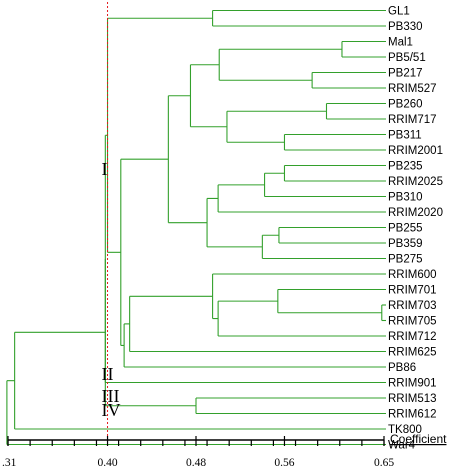 This screenshot has width=474, height=474. Describe the element at coordinates (415, 182) in the screenshot. I see `leaf-label: RRIM2025` at that location.